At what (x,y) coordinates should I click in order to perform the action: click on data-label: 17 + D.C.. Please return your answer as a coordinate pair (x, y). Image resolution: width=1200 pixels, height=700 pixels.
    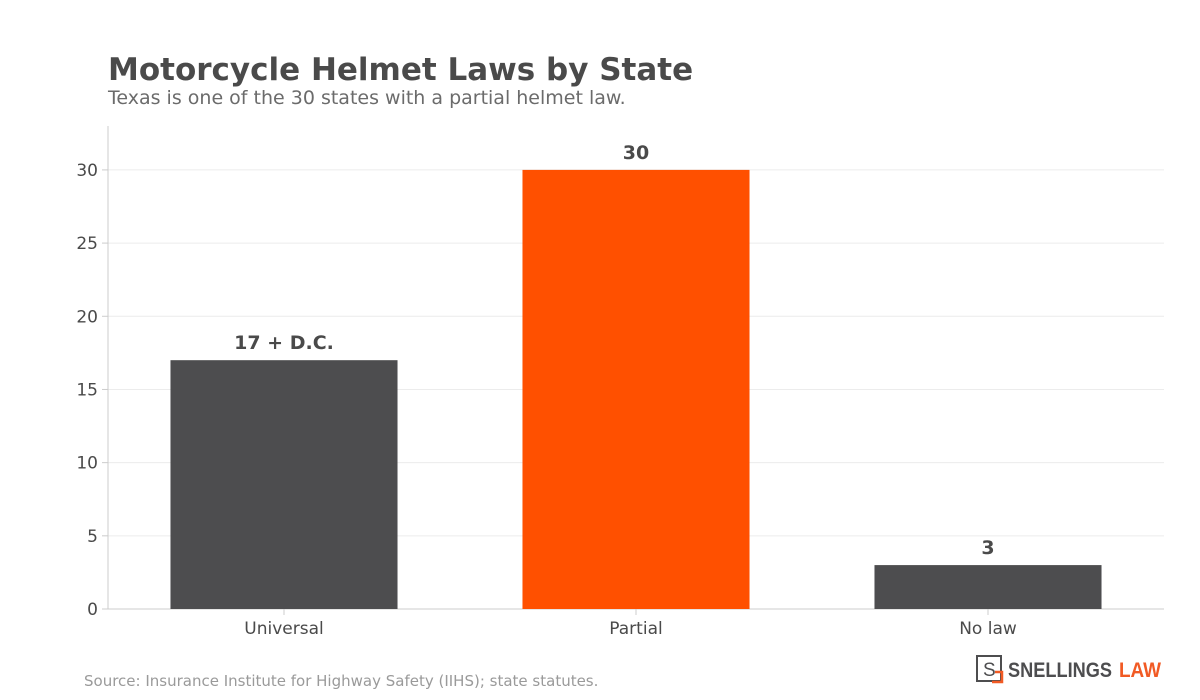
    Looking at the image, I should click on (284, 343).